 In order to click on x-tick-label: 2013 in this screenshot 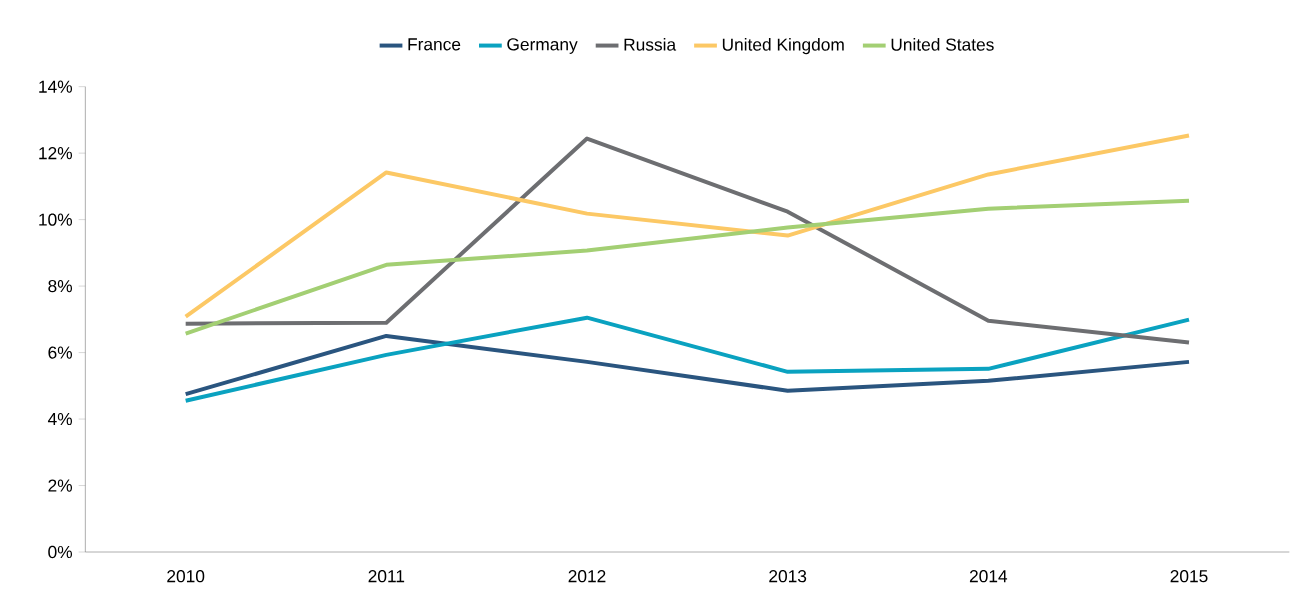, I will do `click(788, 576)`.